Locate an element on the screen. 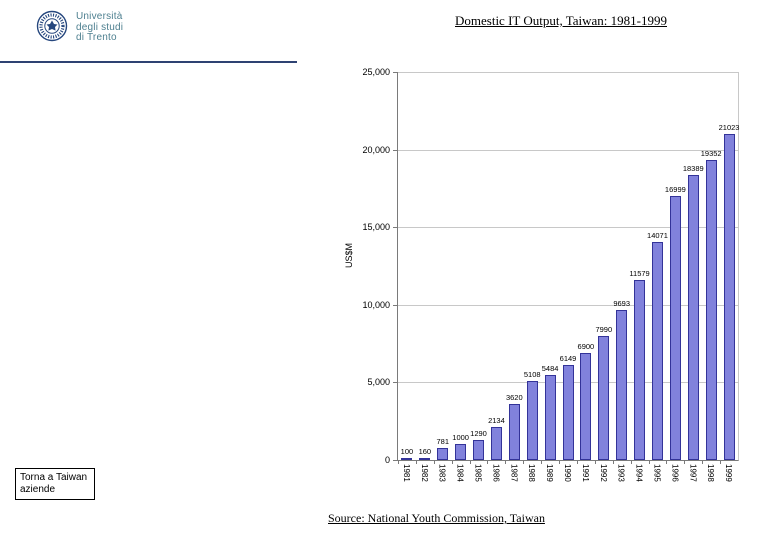 The width and height of the screenshot is (780, 540). x-axis-year-label: 1993 is located at coordinates (621, 473).